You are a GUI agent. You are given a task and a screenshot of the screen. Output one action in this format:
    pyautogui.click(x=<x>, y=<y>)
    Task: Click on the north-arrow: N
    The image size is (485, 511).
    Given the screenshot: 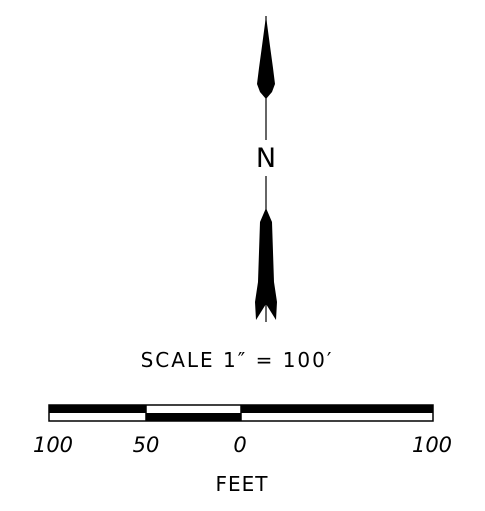 What is the action you would take?
    pyautogui.click(x=266, y=169)
    